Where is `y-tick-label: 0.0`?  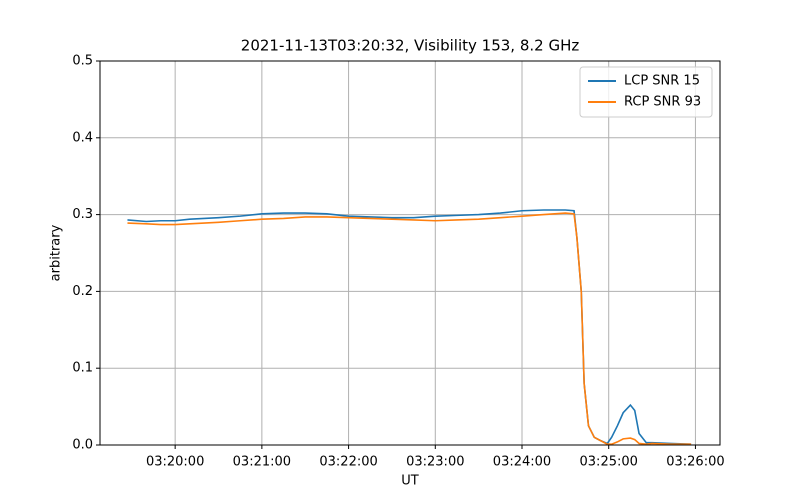 y-tick-label: 0.0 is located at coordinates (82, 445).